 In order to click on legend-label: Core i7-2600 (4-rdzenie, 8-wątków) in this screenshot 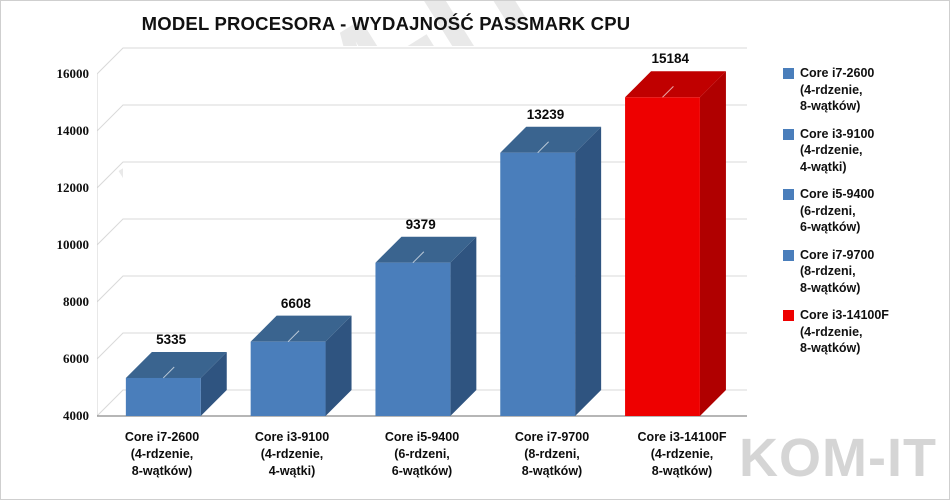, I will do `click(837, 90)`.